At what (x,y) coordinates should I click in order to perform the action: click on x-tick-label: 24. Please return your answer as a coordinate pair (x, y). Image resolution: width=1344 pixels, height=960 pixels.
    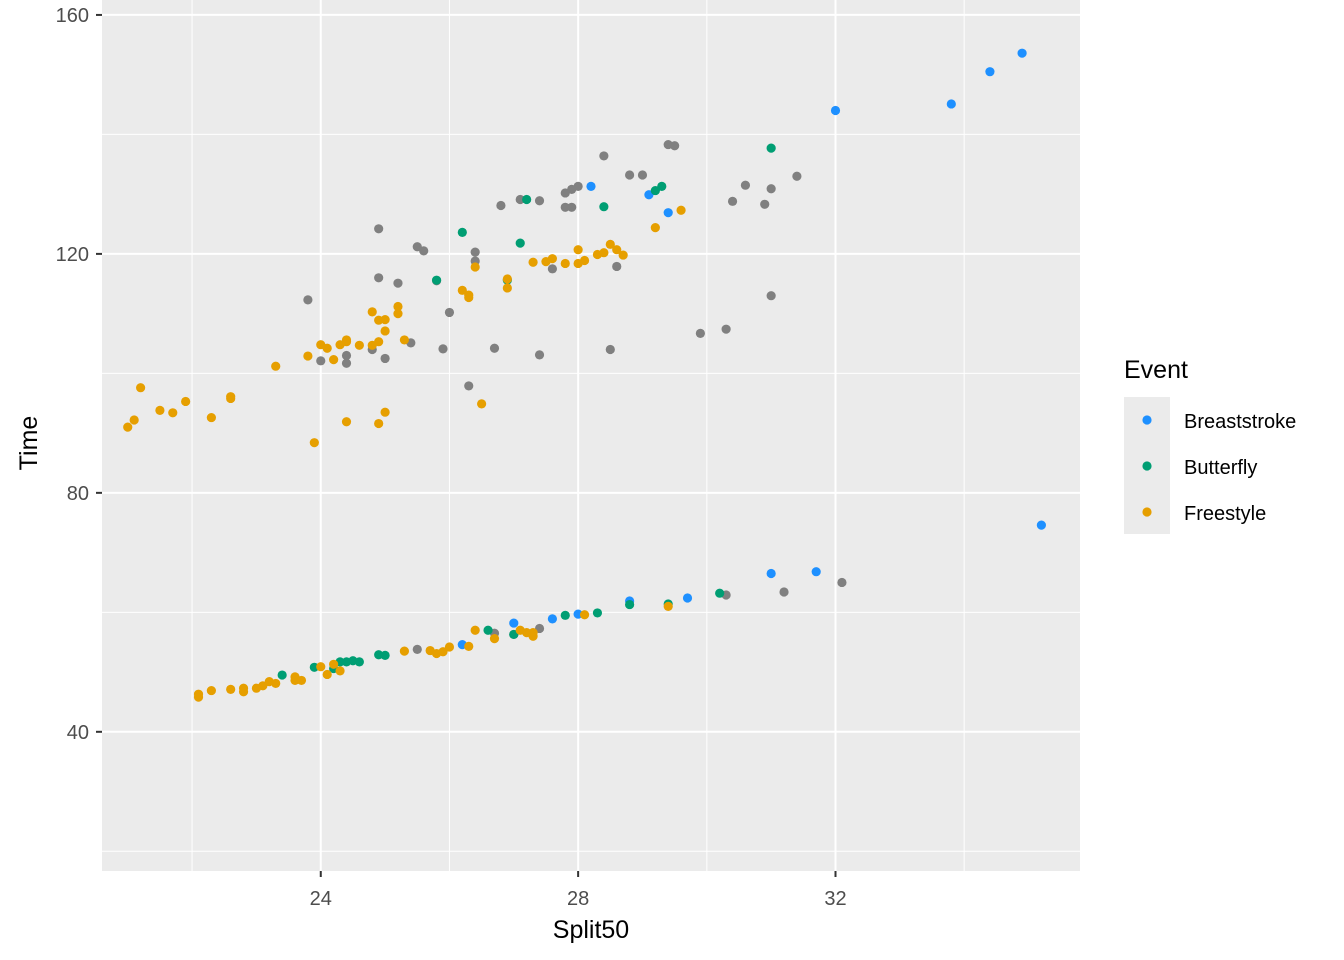
    Looking at the image, I should click on (321, 899).